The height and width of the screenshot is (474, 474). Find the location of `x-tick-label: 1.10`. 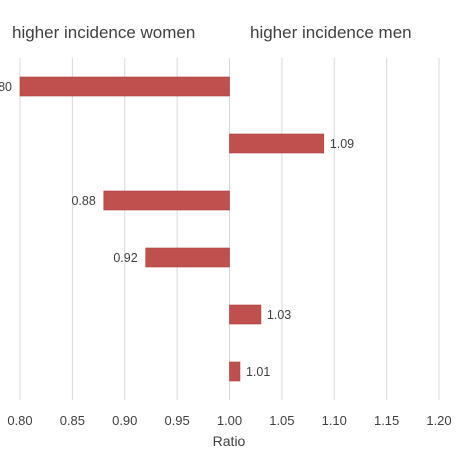

x-tick-label: 1.10 is located at coordinates (334, 420).